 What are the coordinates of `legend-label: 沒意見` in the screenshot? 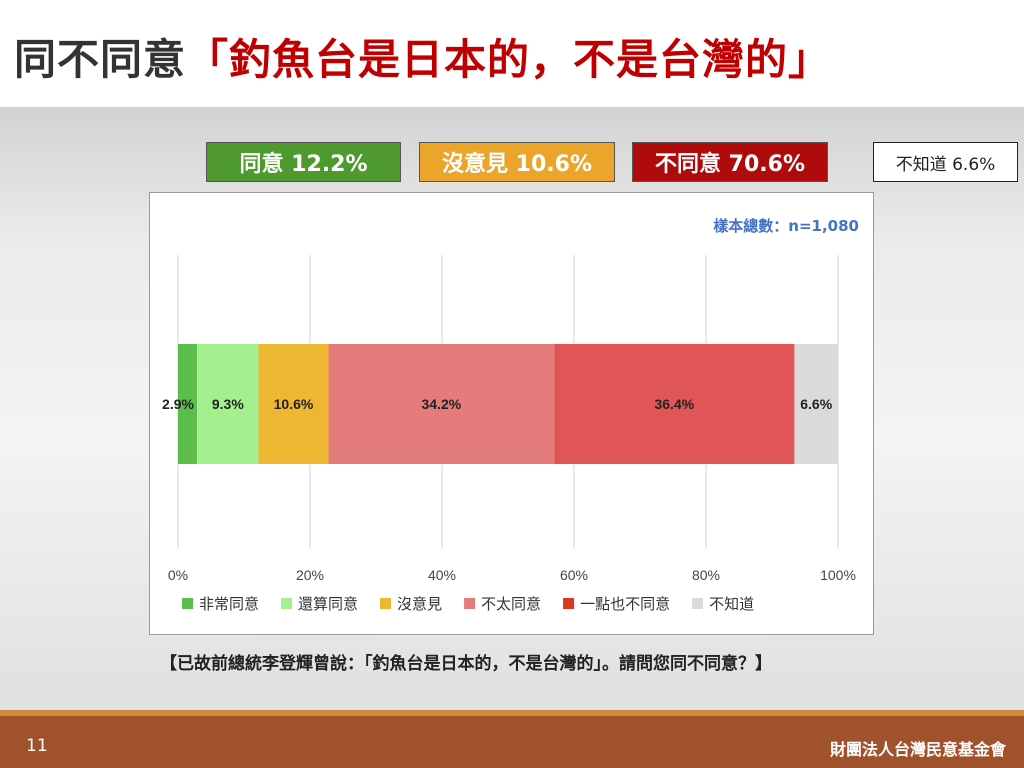 It's located at (419, 604).